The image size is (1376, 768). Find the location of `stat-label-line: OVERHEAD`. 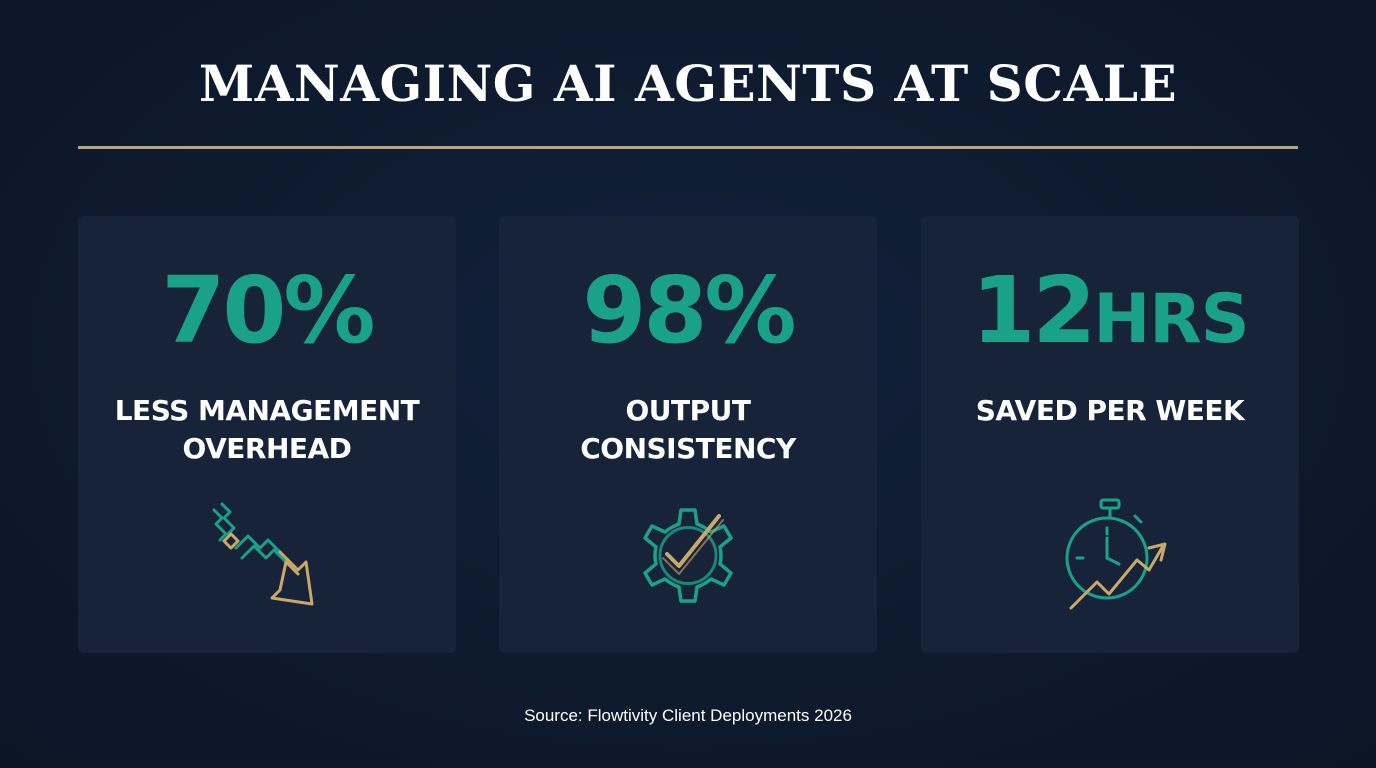

stat-label-line: OVERHEAD is located at coordinates (267, 448).